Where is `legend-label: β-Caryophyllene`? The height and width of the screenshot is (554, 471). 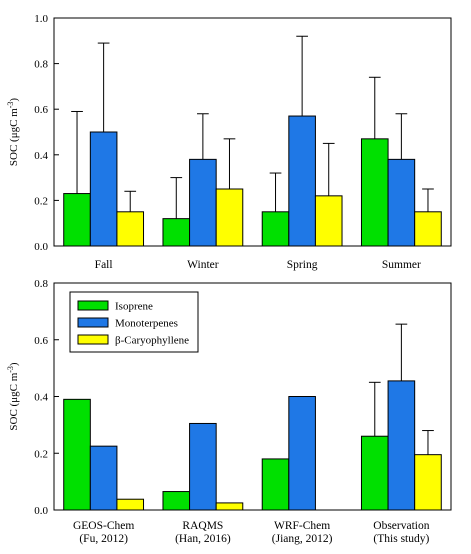
legend-label: β-Caryophyllene is located at coordinates (152, 341).